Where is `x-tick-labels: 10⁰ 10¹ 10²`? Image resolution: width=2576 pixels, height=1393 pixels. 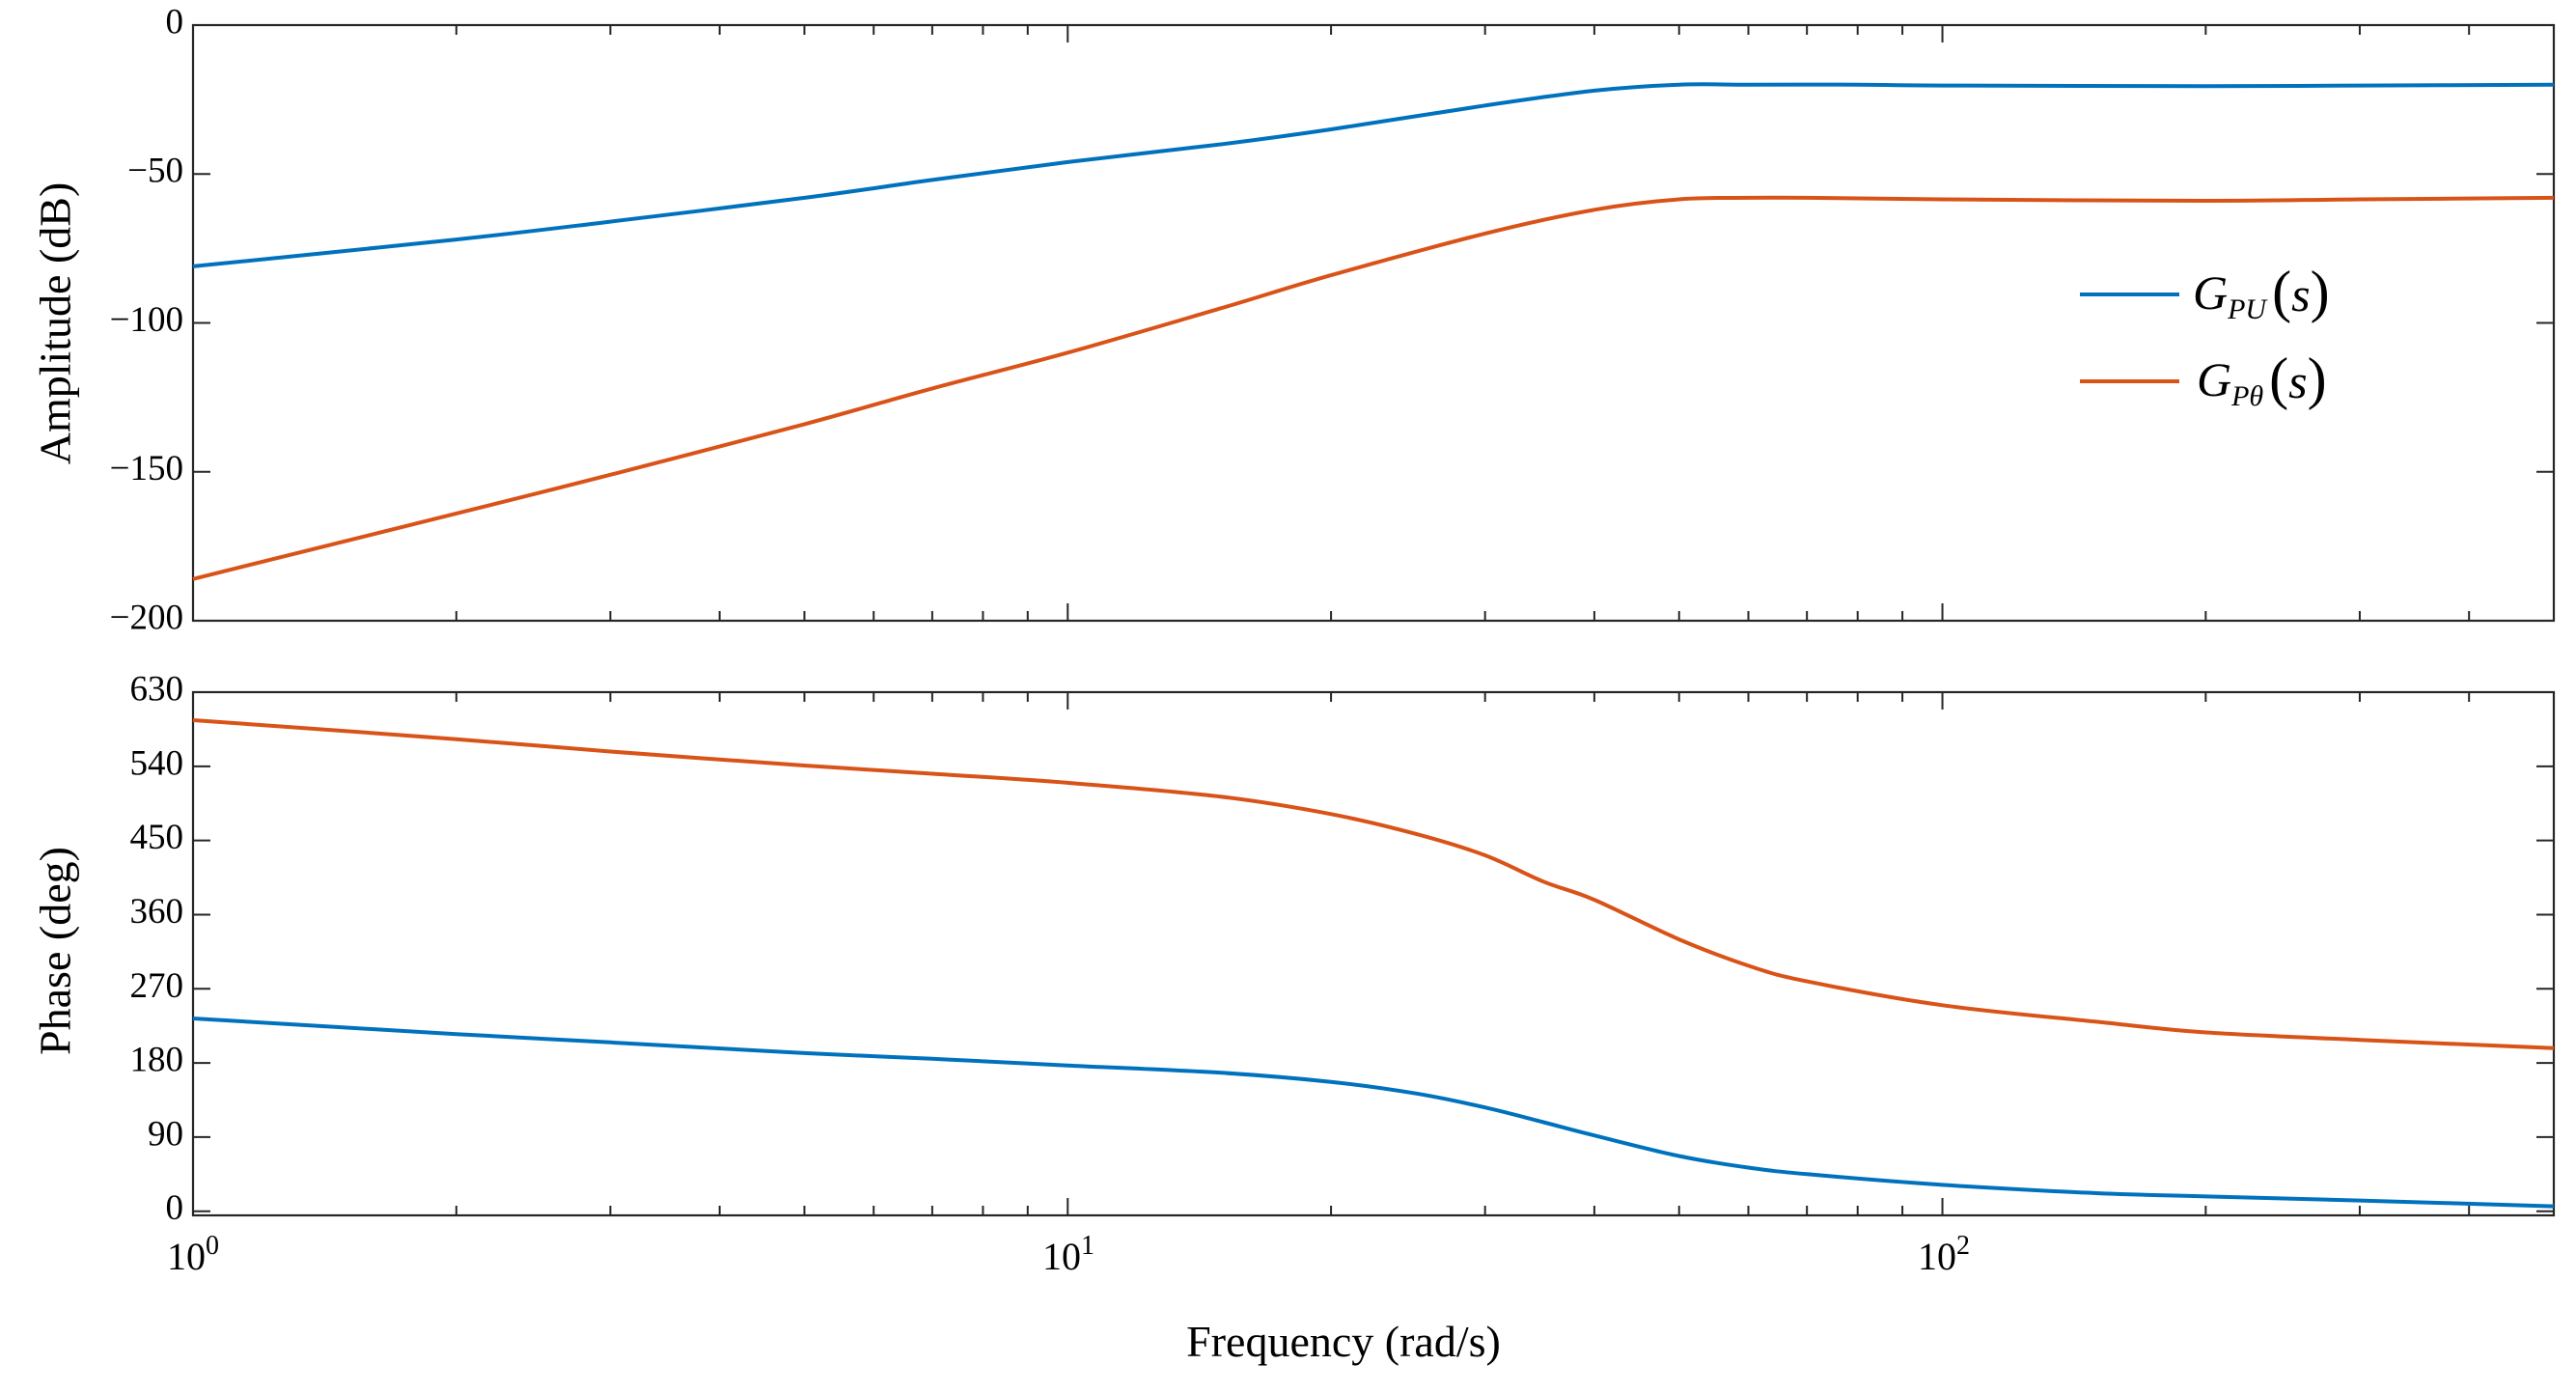 x-tick-labels: 10⁰ 10¹ 10² is located at coordinates (1068, 1254).